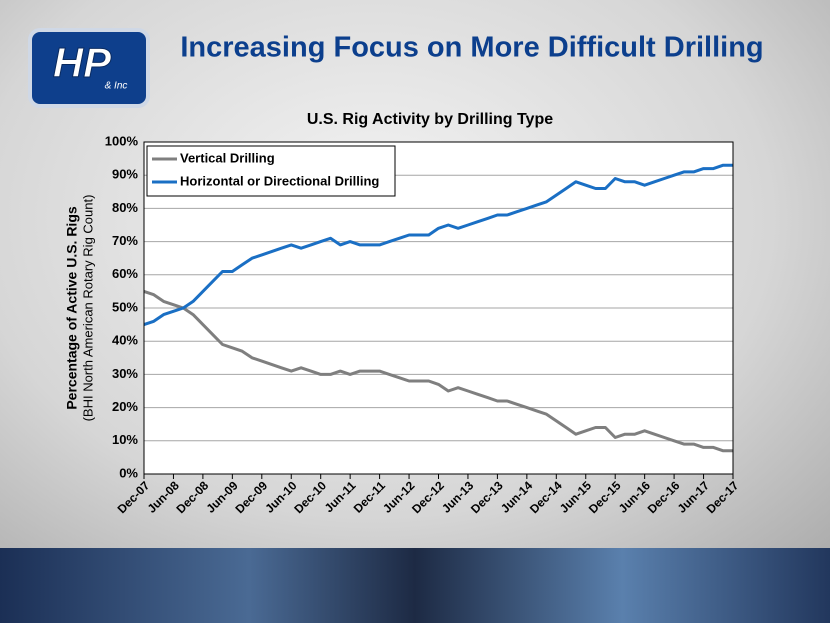 This screenshot has height=628, width=830. I want to click on y-tick-label: 60%, so click(125, 273).